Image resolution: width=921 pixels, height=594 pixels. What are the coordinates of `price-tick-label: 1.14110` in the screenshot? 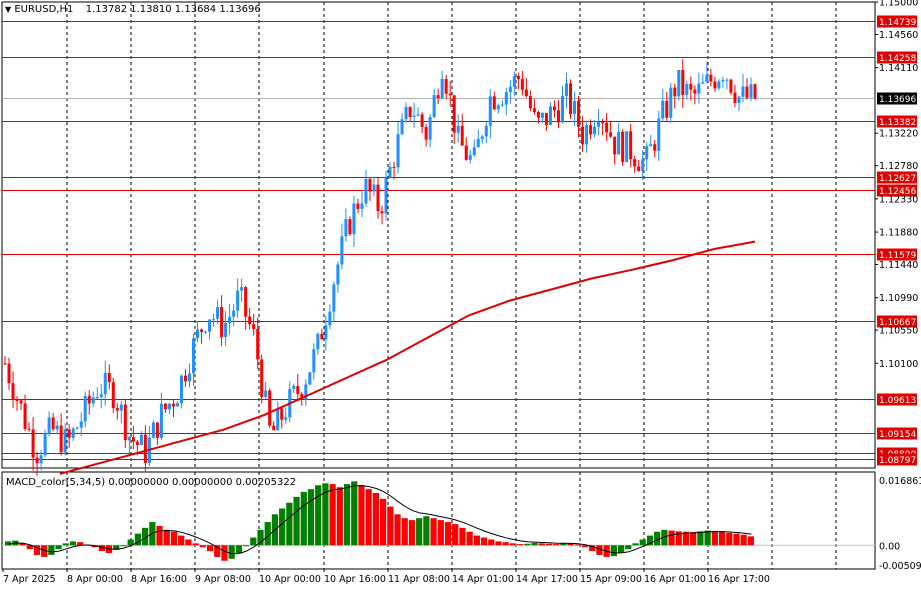 It's located at (898, 68).